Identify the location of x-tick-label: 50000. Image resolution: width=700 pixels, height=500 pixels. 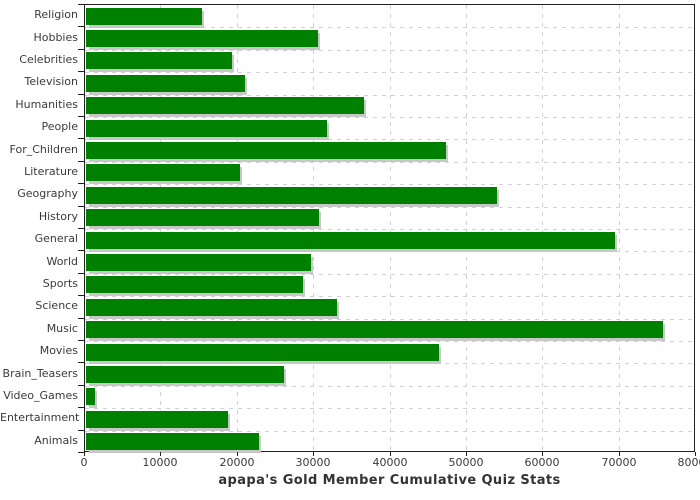
(466, 462).